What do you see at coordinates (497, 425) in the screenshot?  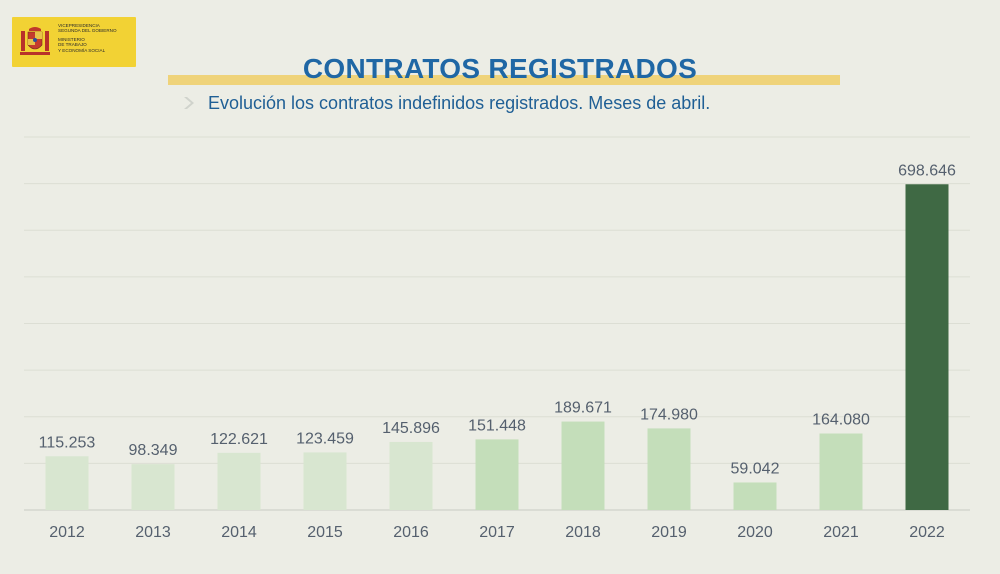 I see `data-label-2017: 151.448` at bounding box center [497, 425].